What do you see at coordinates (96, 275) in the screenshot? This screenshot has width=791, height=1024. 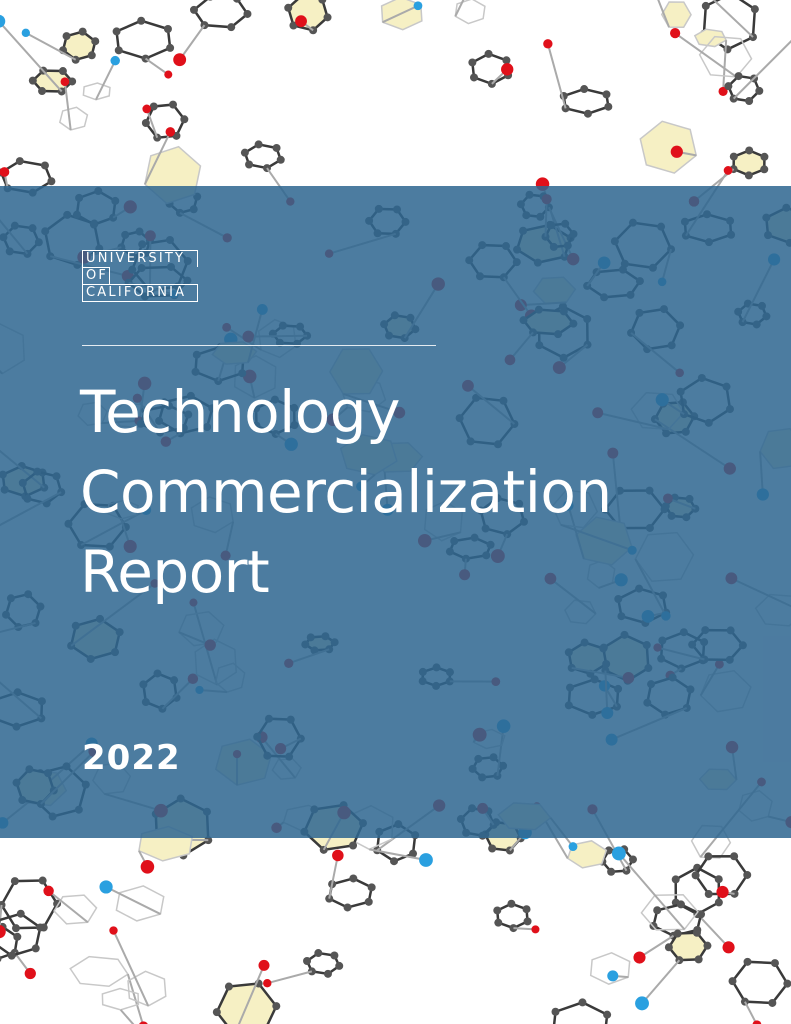 I see `logo-line: OF` at bounding box center [96, 275].